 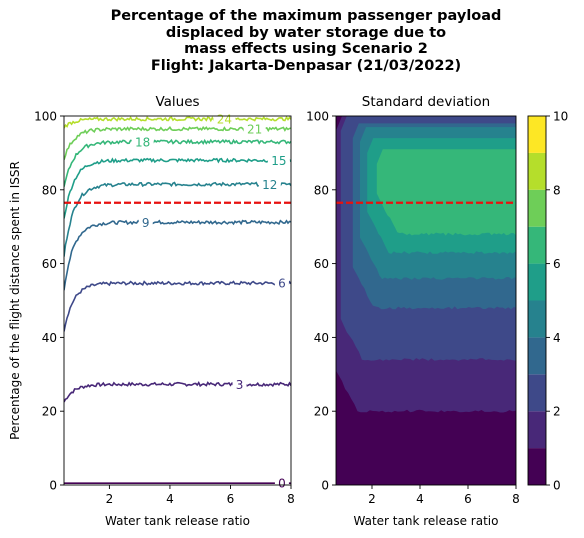 I want to click on values-panel-title: Values, so click(x=177, y=102).